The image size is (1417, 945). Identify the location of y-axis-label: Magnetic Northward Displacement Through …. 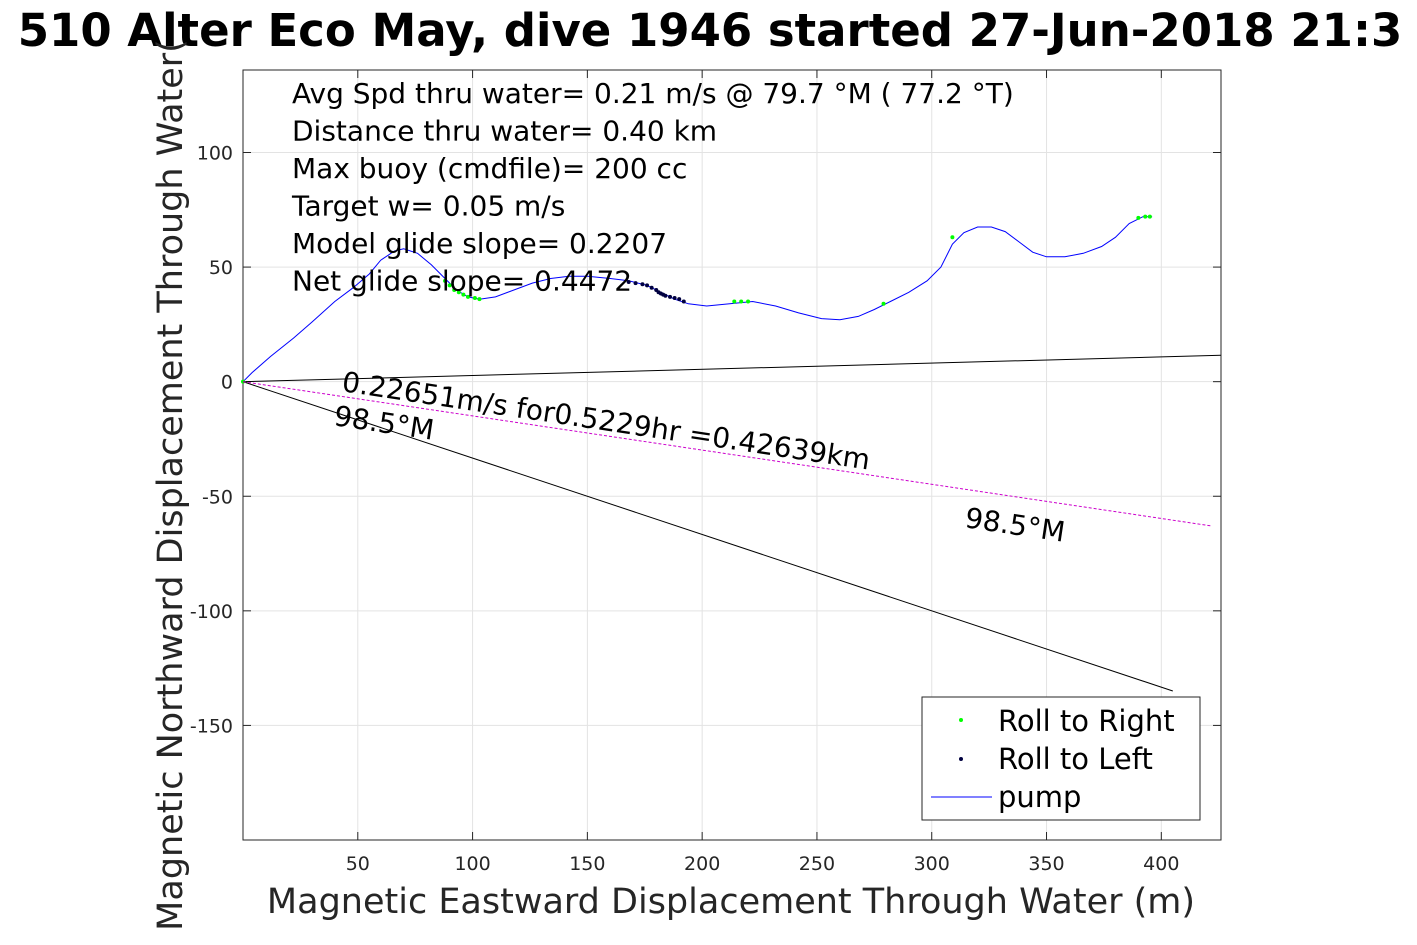
(171, 485).